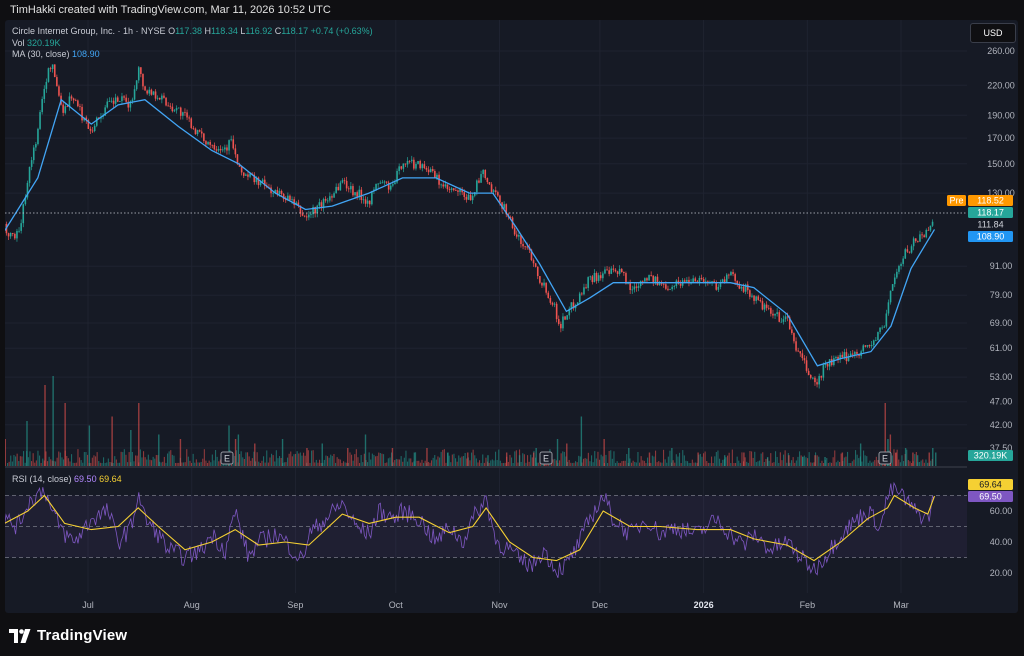  I want to click on currency-button: USD, so click(993, 33).